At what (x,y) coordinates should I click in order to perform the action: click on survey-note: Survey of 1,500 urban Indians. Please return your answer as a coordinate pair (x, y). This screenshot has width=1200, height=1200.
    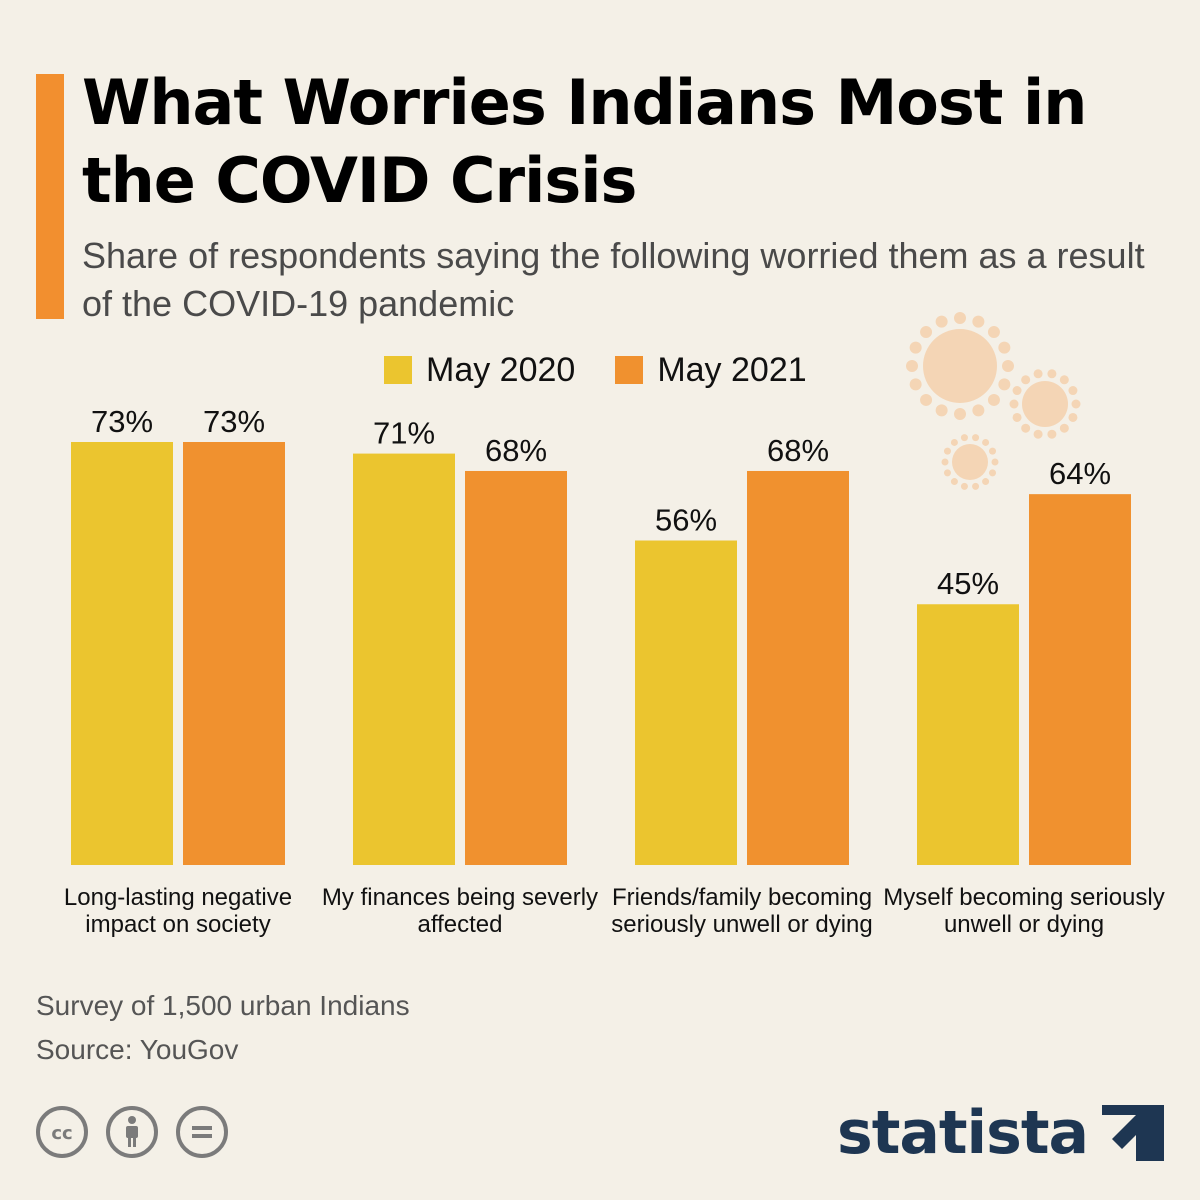
    Looking at the image, I should click on (223, 1005).